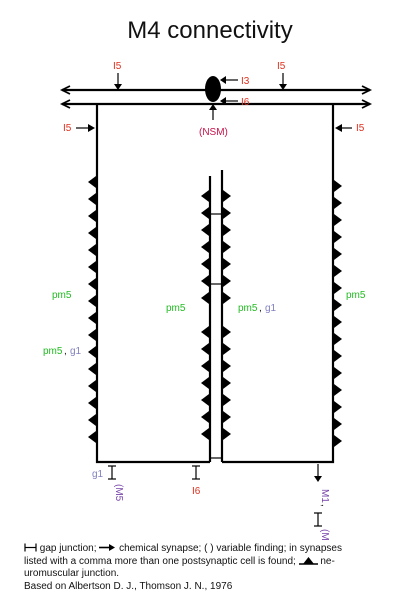 This screenshot has height=616, width=420. I want to click on label-inner-right-comma: ,, so click(260, 308).